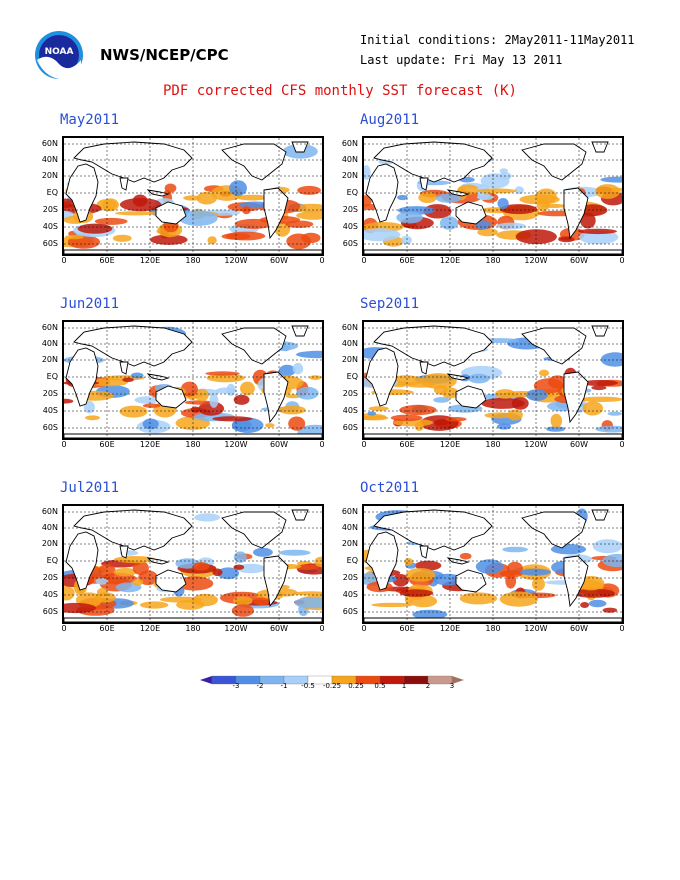 The width and height of the screenshot is (680, 880). Describe the element at coordinates (260, 686) in the screenshot. I see `colorbar-label: -2` at that location.